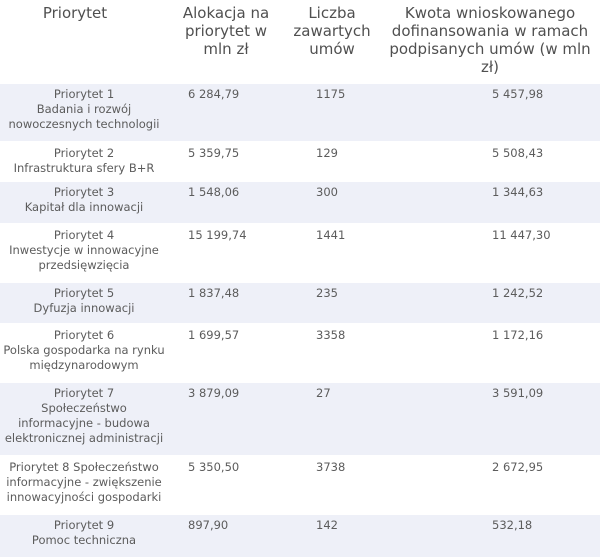 This screenshot has width=600, height=559. I want to click on contracts-cell: 3358, so click(332, 353).